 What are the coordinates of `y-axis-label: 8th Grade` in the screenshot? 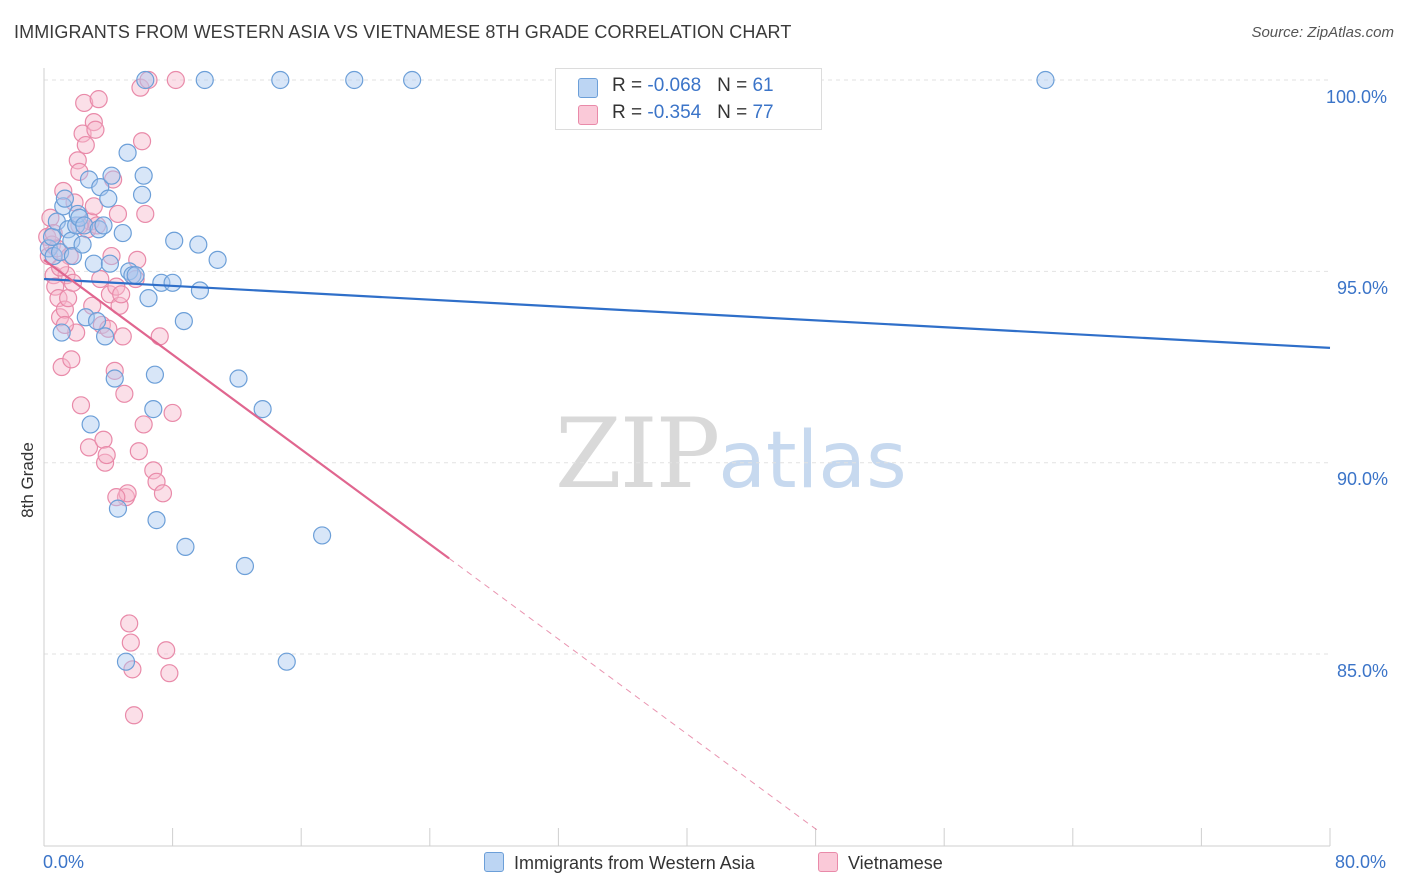 It's located at (27, 480).